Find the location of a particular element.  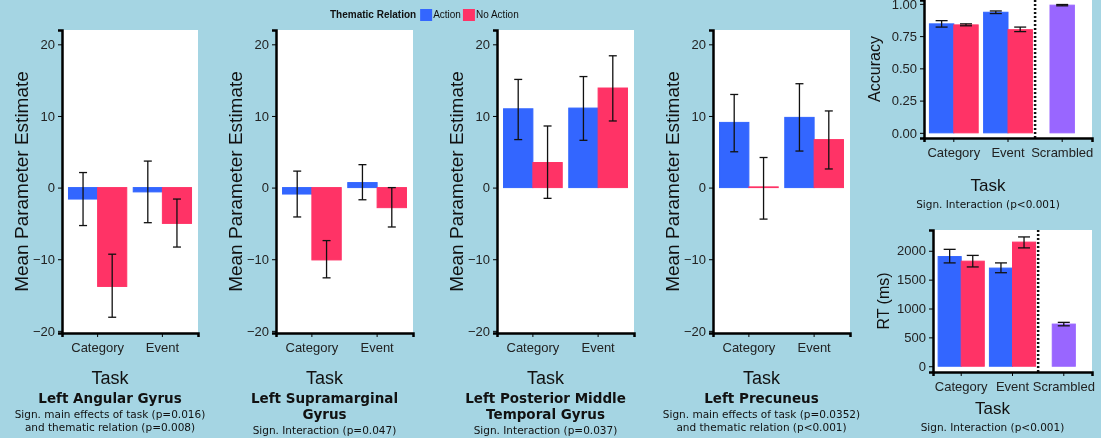

legend-label: No Action is located at coordinates (497, 14).